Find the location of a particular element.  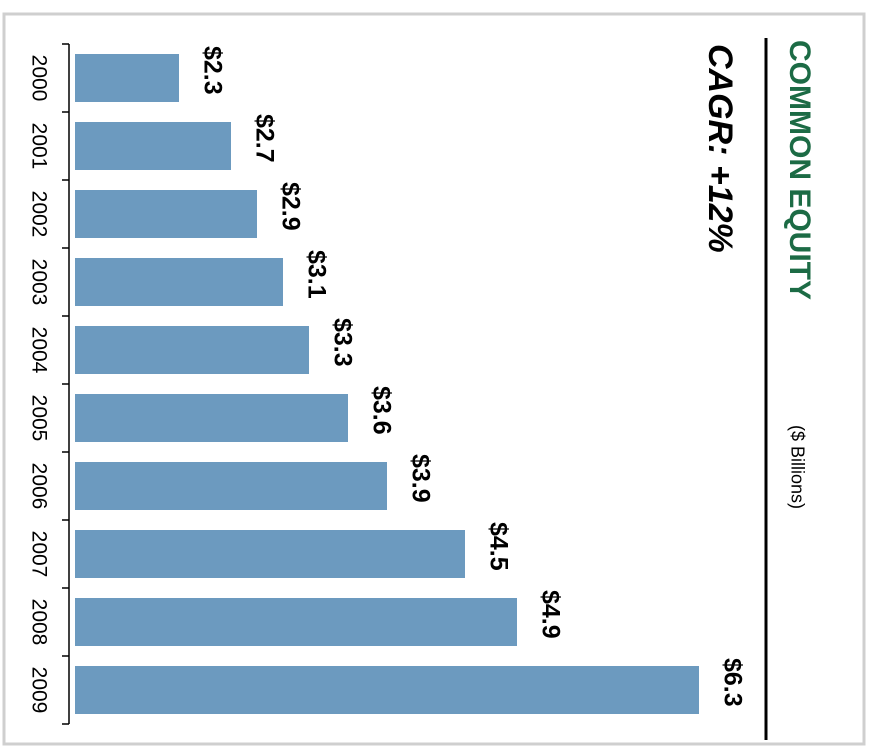

value-label: $3.6 is located at coordinates (381, 410).